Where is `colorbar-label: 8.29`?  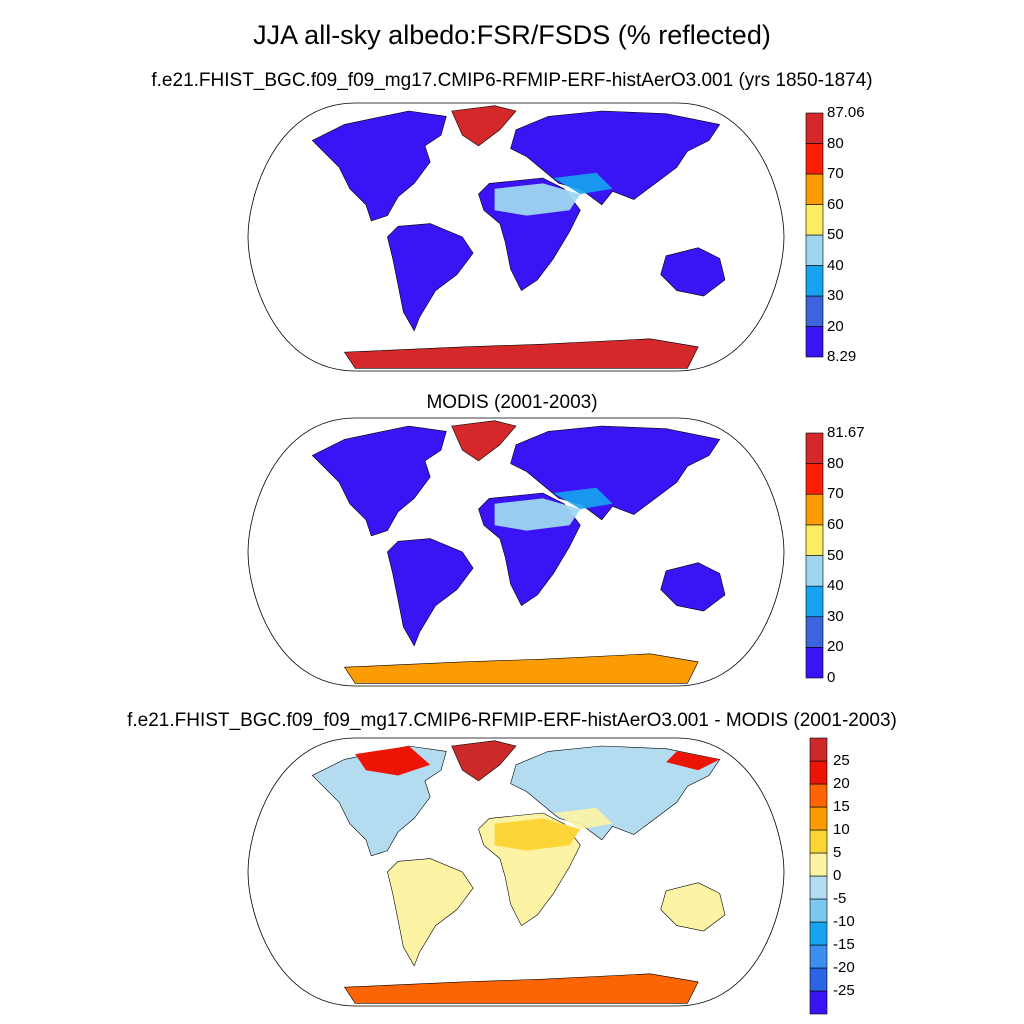 colorbar-label: 8.29 is located at coordinates (842, 356).